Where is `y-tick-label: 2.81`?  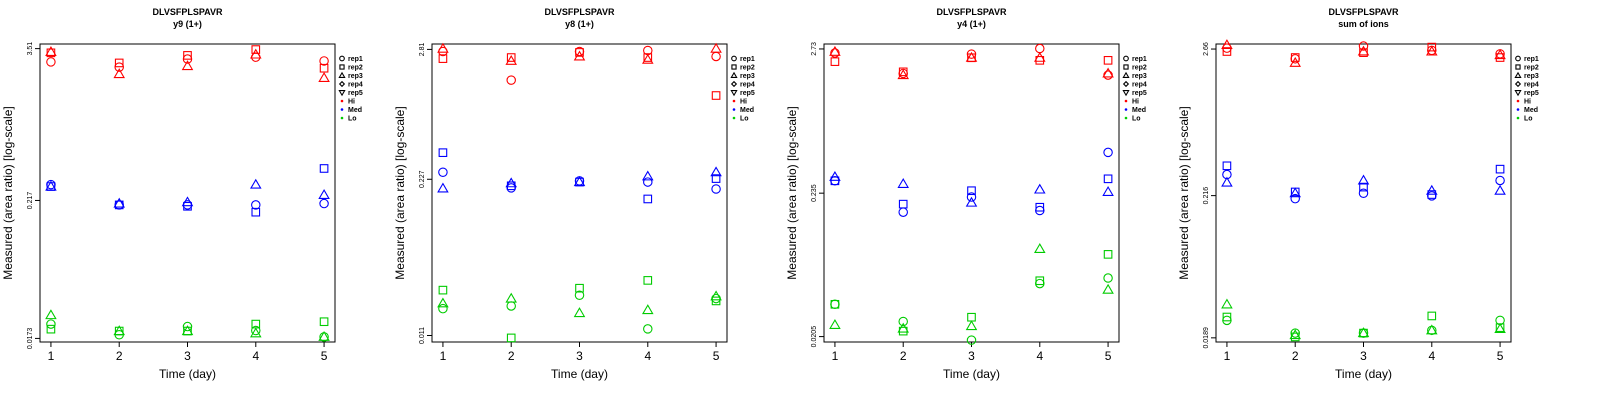 y-tick-label: 2.81 is located at coordinates (422, 49).